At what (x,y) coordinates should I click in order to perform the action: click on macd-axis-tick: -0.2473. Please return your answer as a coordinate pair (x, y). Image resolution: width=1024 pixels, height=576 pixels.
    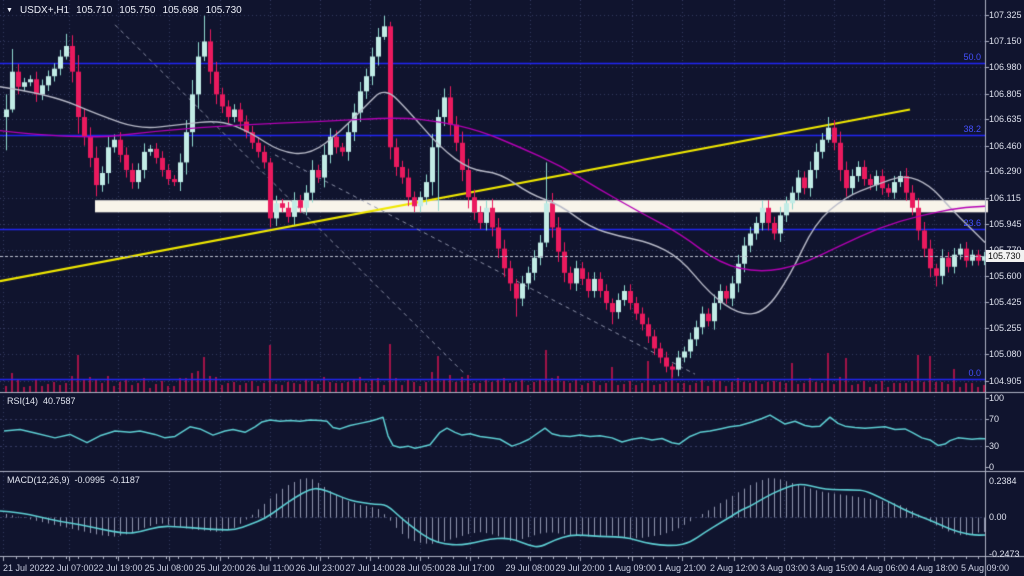
    Looking at the image, I should click on (1004, 554).